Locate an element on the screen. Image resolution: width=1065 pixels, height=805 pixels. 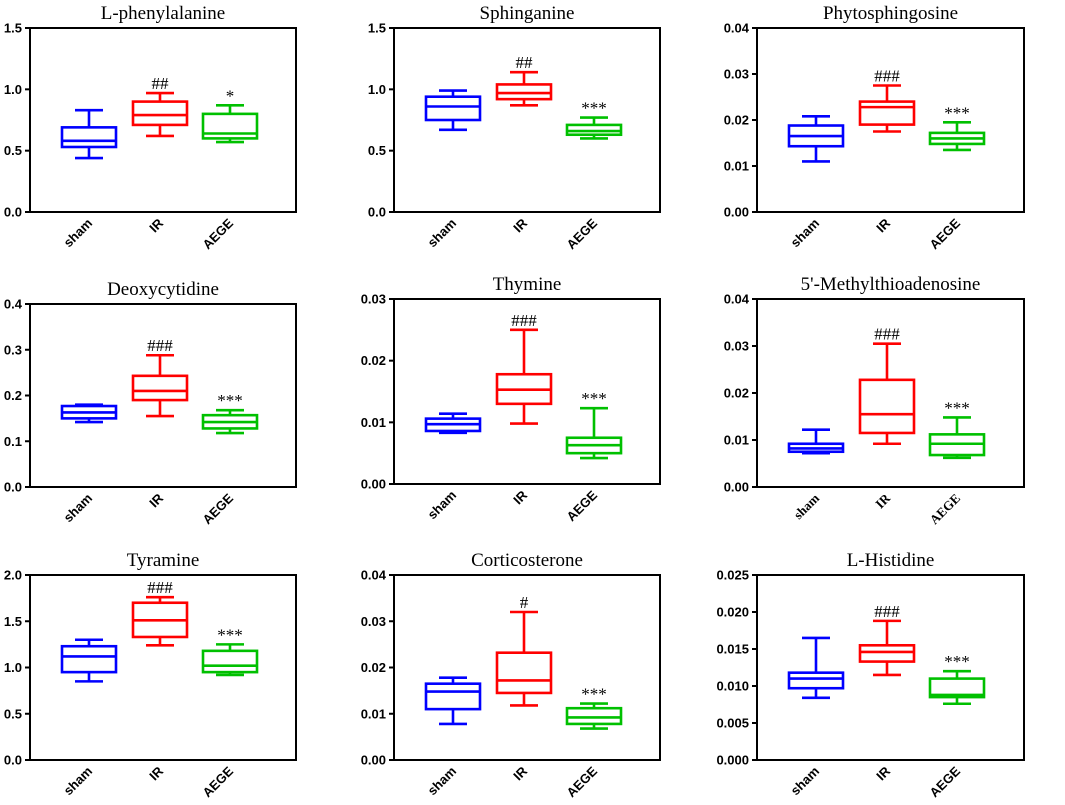
box-IR: ## IR is located at coordinates (160, 154).